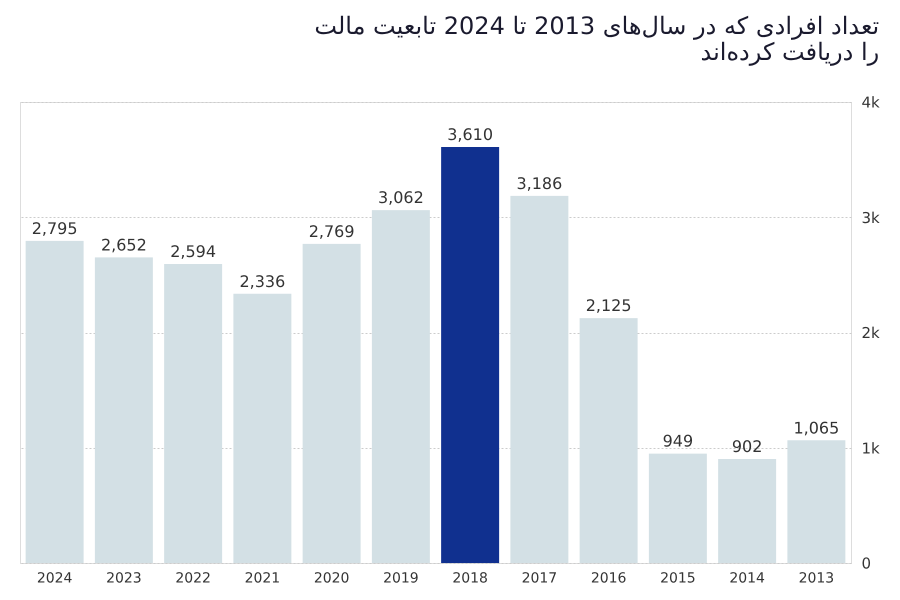 The width and height of the screenshot is (900, 600). What do you see at coordinates (262, 281) in the screenshot?
I see `data-label: 2,336` at bounding box center [262, 281].